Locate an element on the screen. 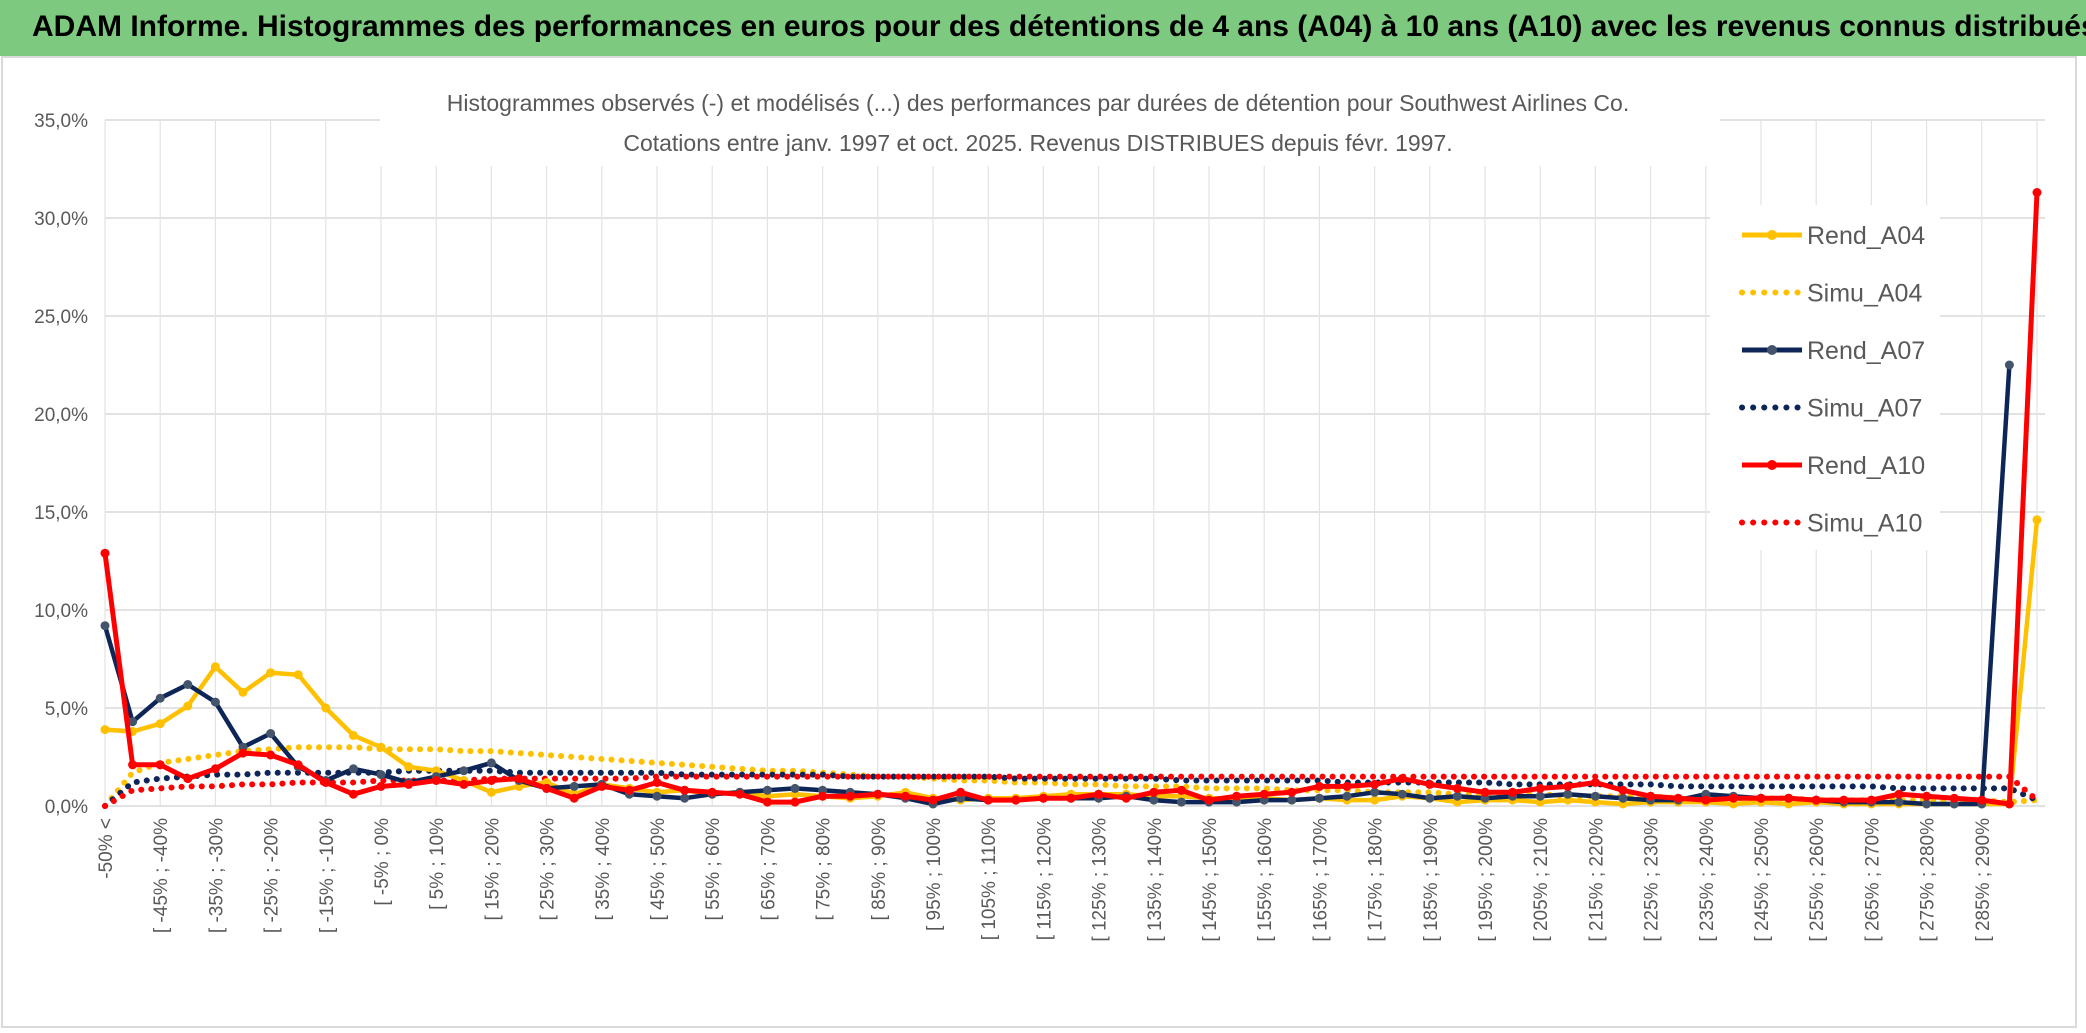  x-tick-label: [ 275% ; 280% is located at coordinates (1928, 880).